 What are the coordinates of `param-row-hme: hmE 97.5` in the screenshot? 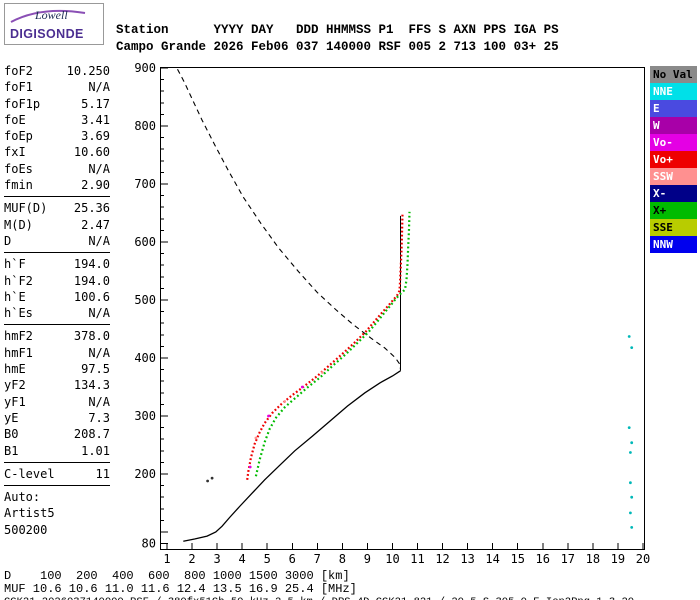 It's located at (57, 369).